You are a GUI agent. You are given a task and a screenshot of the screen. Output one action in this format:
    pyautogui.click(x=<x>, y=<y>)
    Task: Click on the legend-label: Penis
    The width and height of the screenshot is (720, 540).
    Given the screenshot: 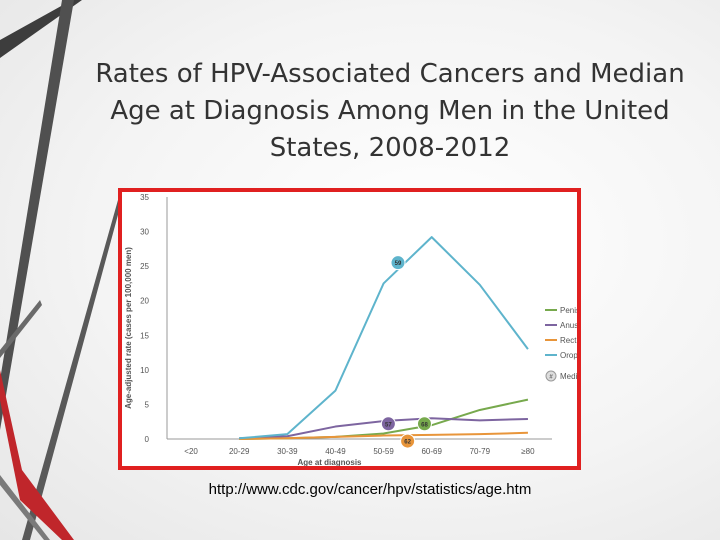 What is the action you would take?
    pyautogui.click(x=568, y=310)
    